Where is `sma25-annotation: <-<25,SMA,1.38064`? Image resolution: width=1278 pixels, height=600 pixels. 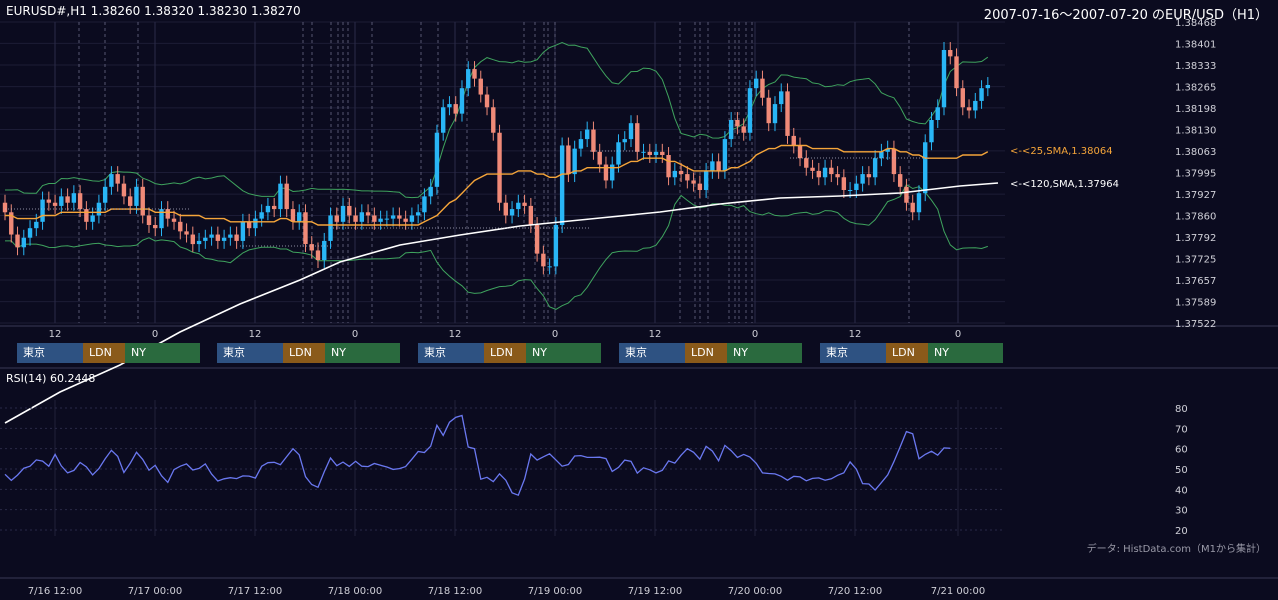 sma25-annotation: <-<25,SMA,1.38064 is located at coordinates (1061, 151).